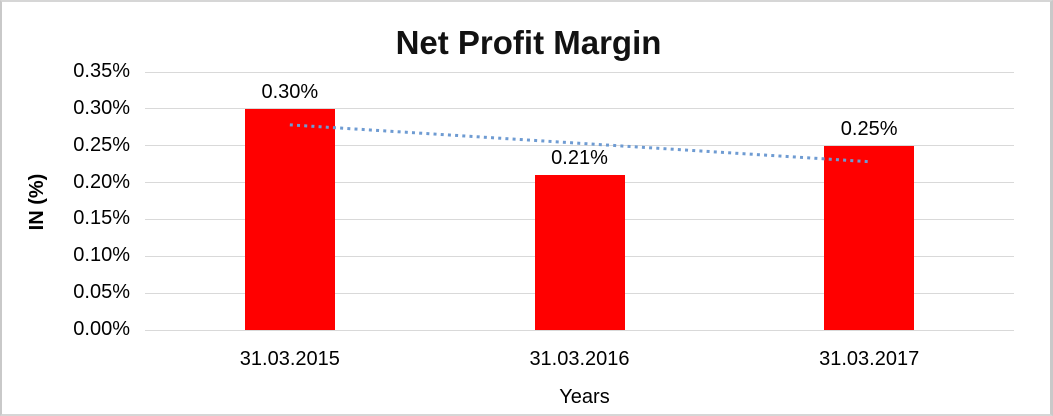 This screenshot has width=1053, height=416. I want to click on bar-data-label: 0.21%, so click(579, 158).